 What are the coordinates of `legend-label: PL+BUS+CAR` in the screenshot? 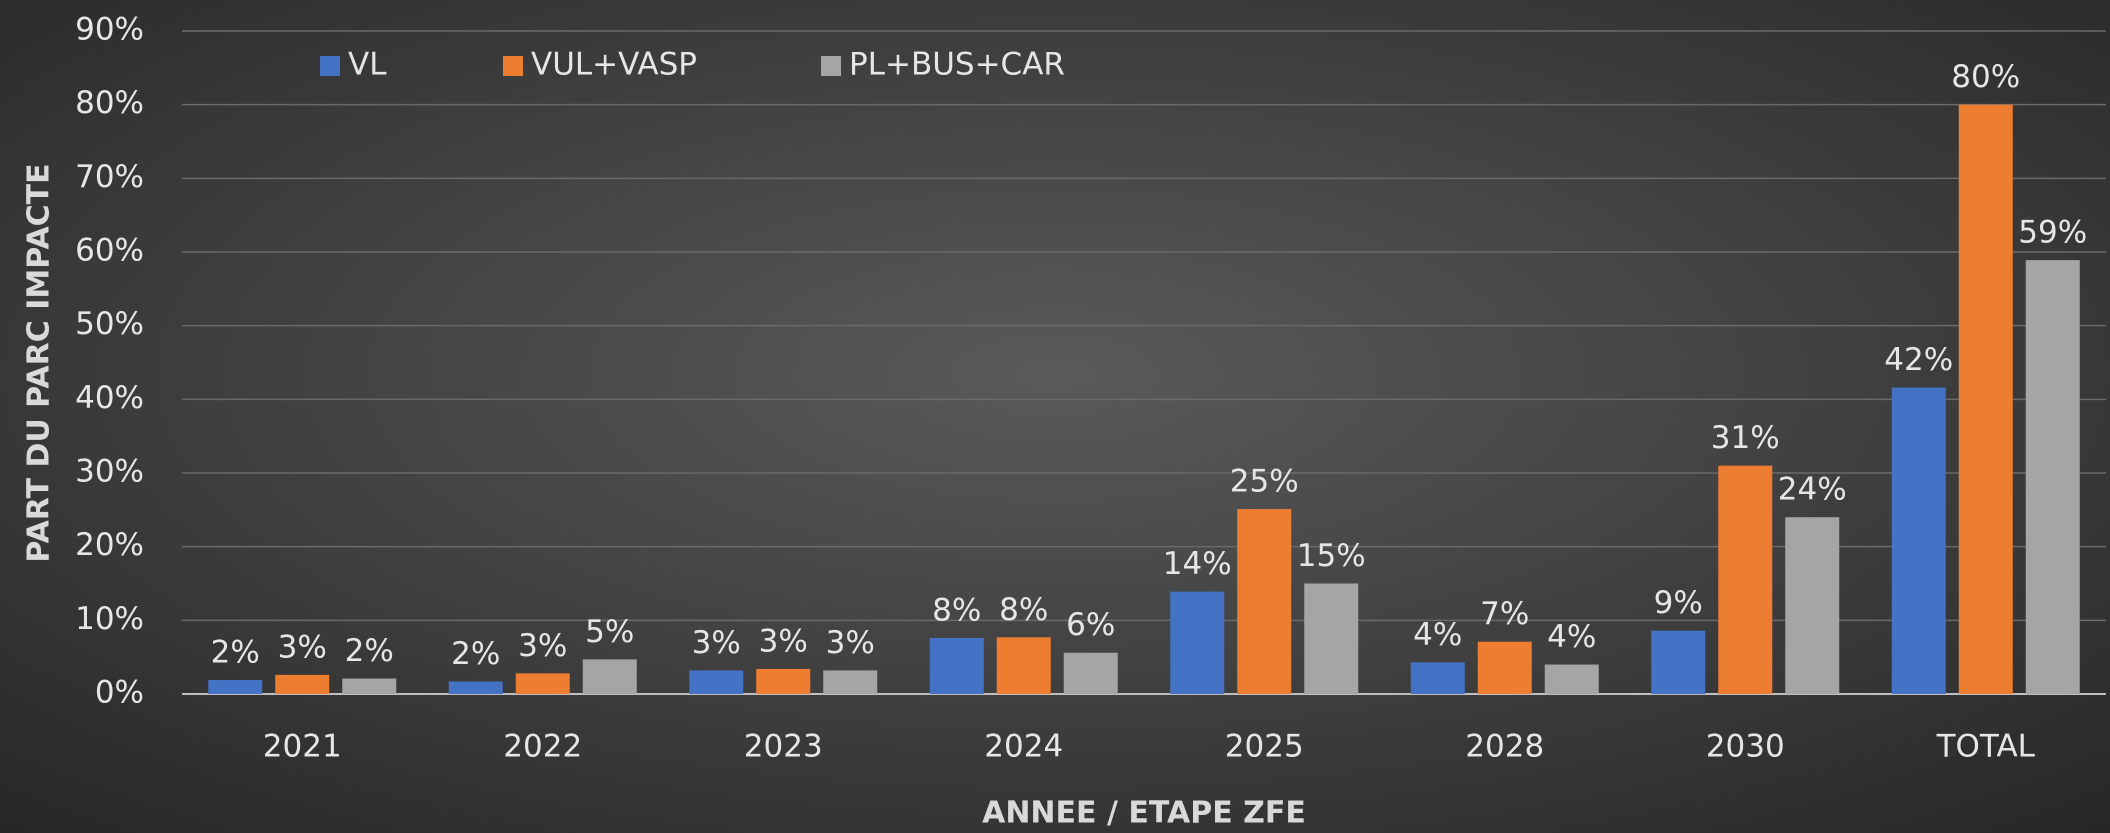 It's located at (957, 65).